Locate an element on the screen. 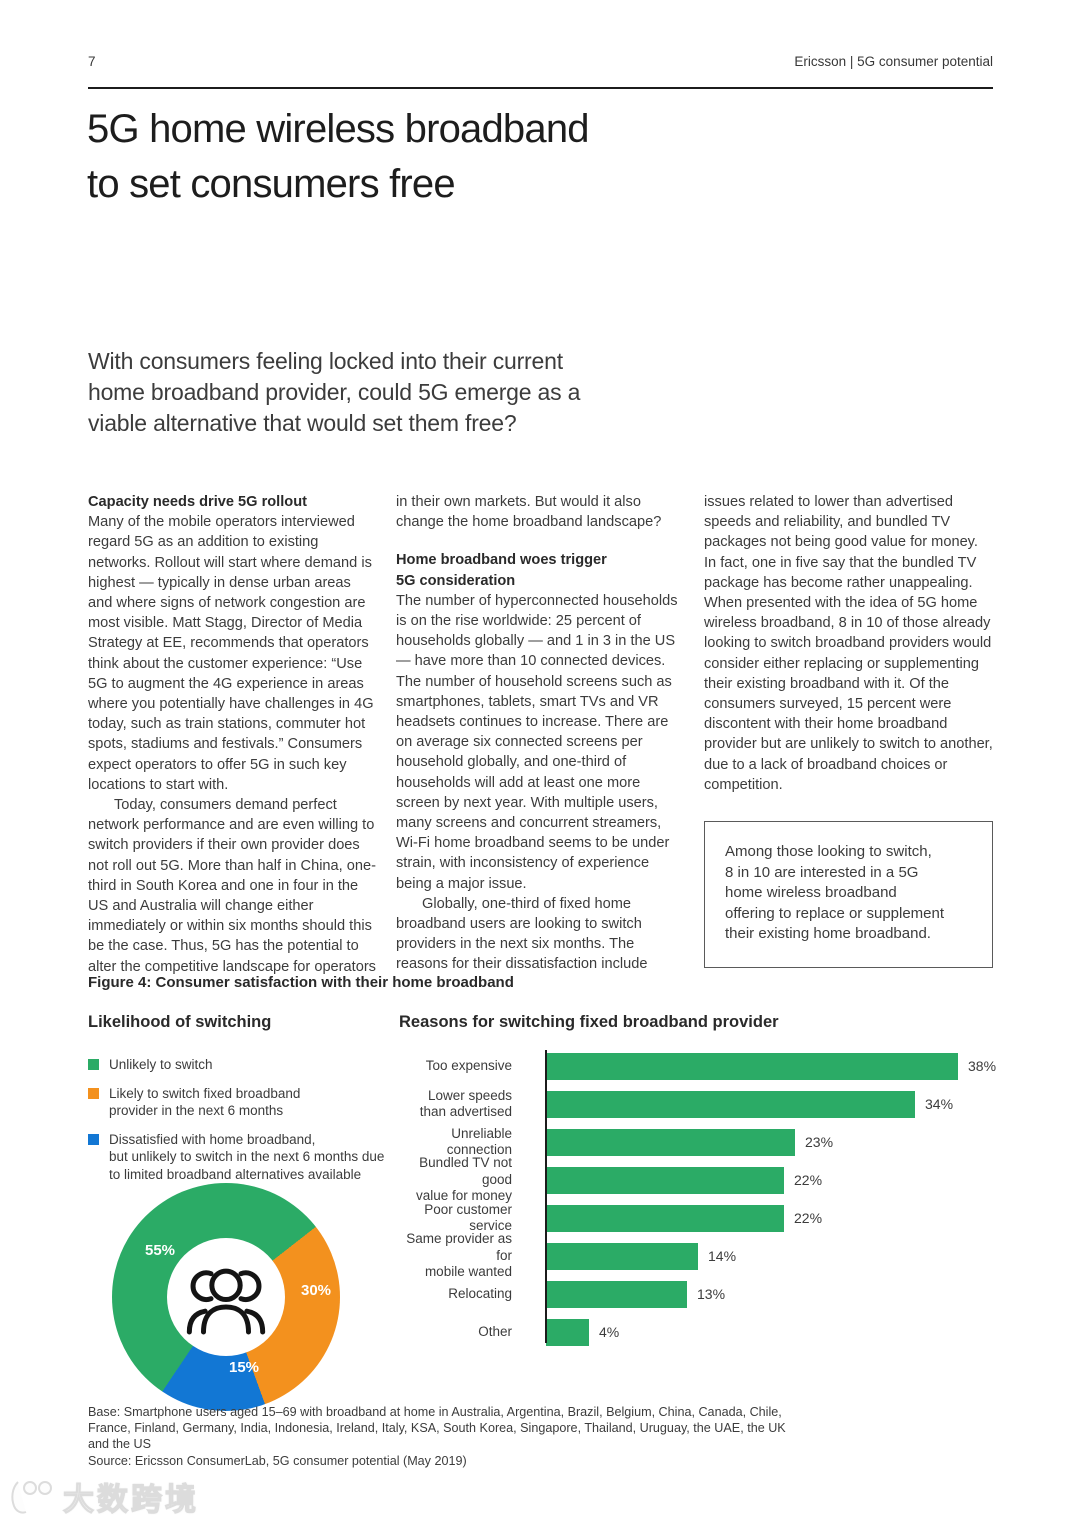  bar-row: Same provider as for mobile wanted 14% is located at coordinates (696, 1255).